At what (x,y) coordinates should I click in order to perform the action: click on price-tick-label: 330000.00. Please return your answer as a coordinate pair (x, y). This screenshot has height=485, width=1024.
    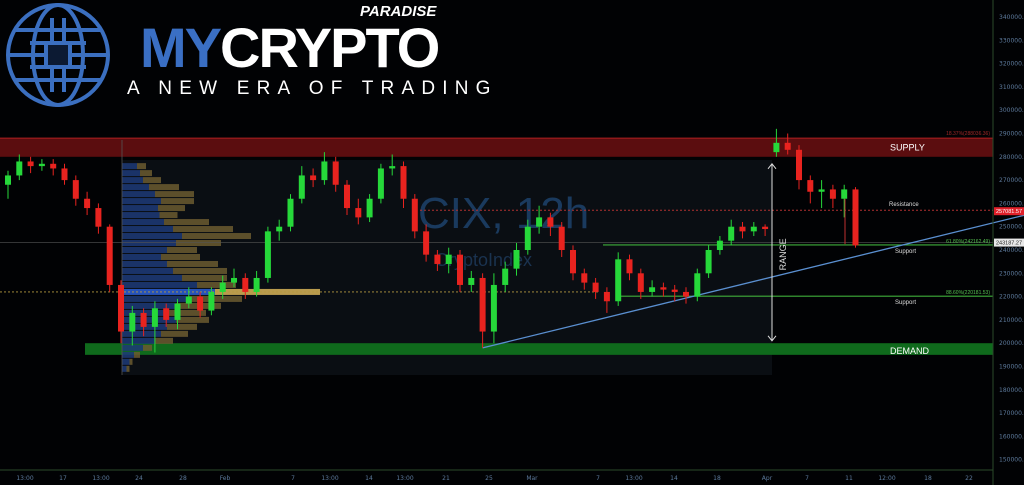
    Looking at the image, I should click on (1011, 40).